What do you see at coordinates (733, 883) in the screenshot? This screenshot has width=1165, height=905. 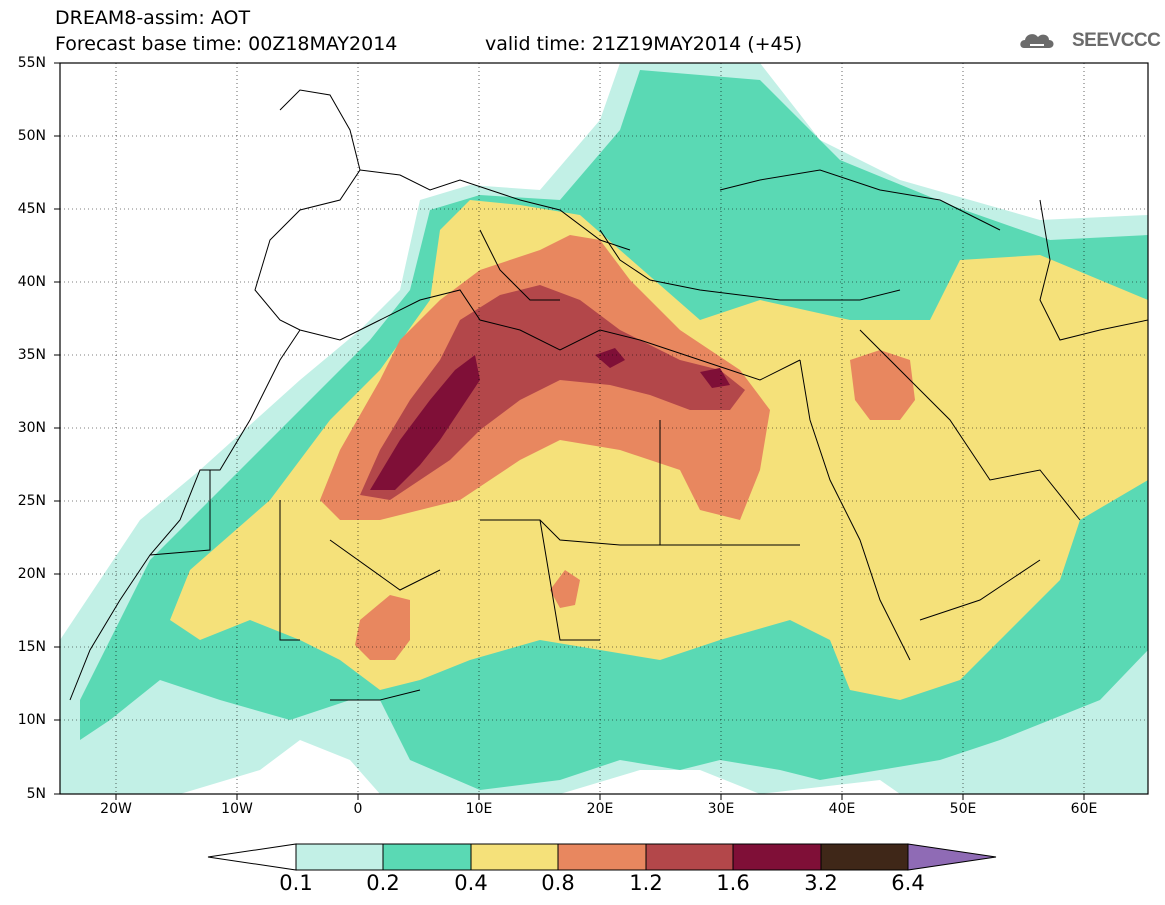 I see `colorbar-label: 1.6` at bounding box center [733, 883].